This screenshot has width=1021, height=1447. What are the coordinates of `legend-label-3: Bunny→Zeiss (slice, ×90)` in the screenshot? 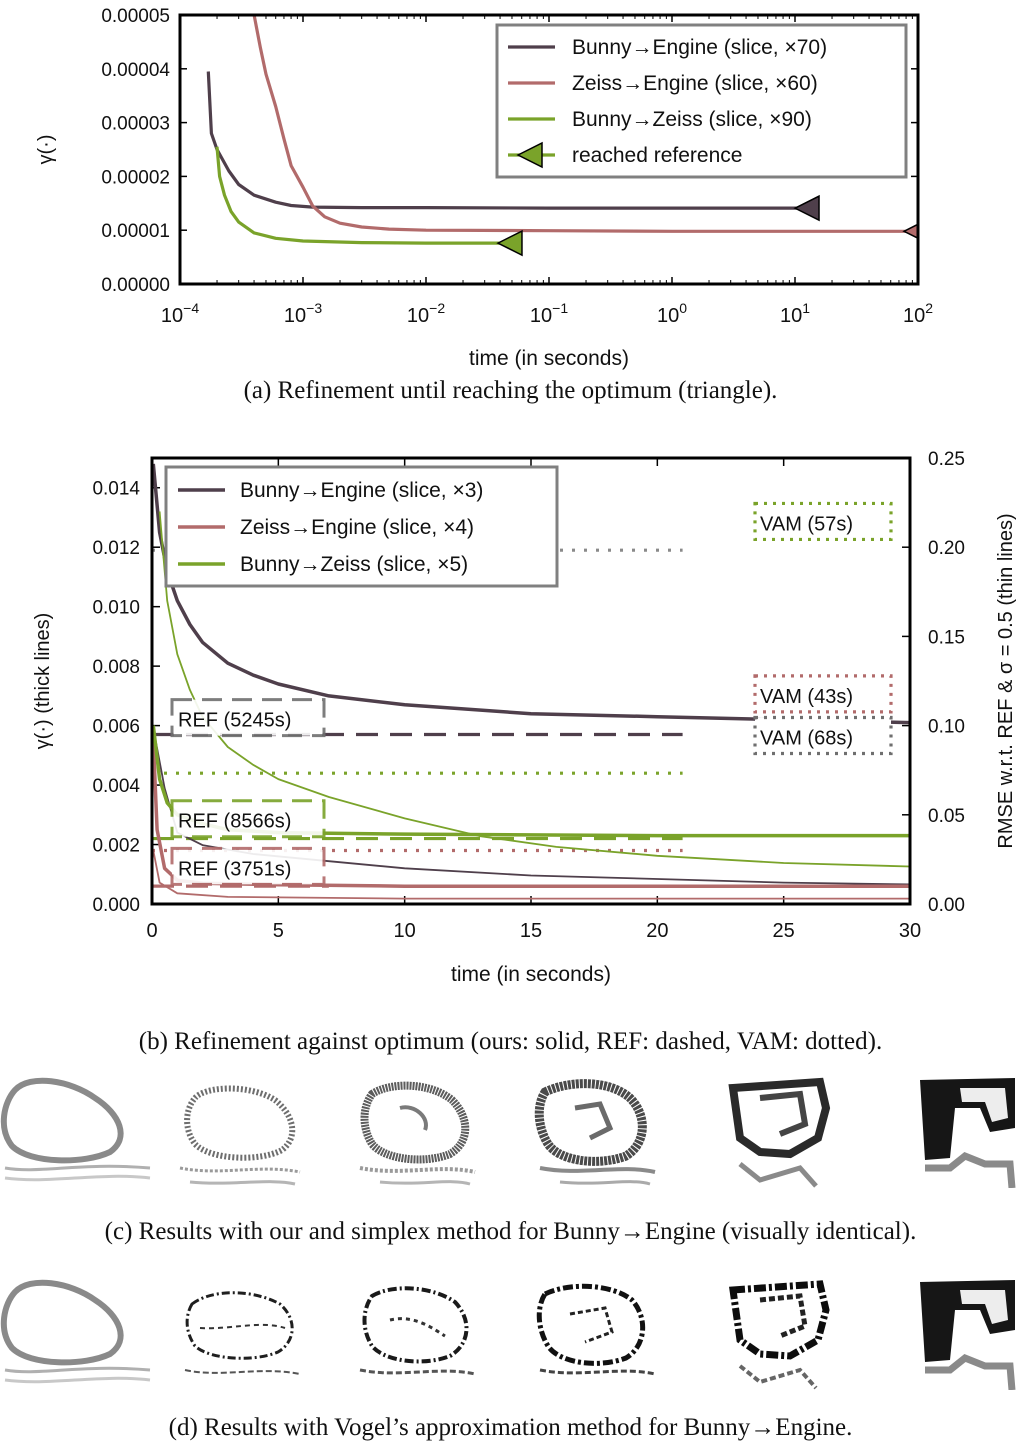 It's located at (692, 119).